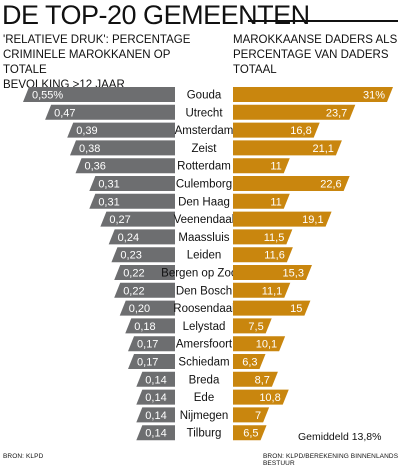  What do you see at coordinates (204, 416) in the screenshot?
I see `category-label: Nijmegen` at bounding box center [204, 416].